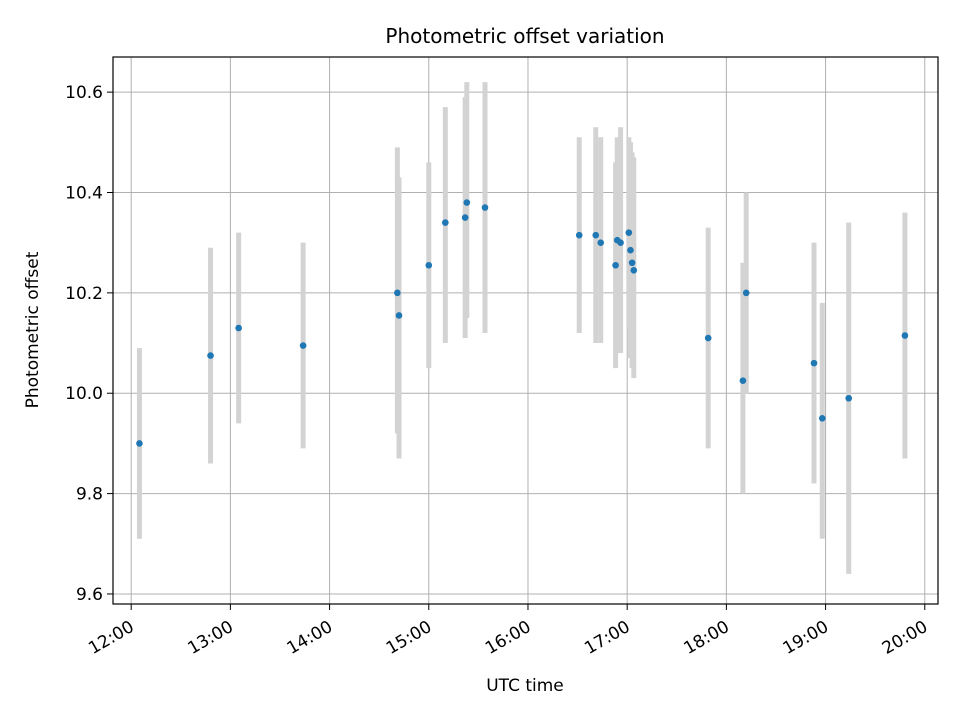  What do you see at coordinates (84, 193) in the screenshot?
I see `y-tick-label: 10.4` at bounding box center [84, 193].